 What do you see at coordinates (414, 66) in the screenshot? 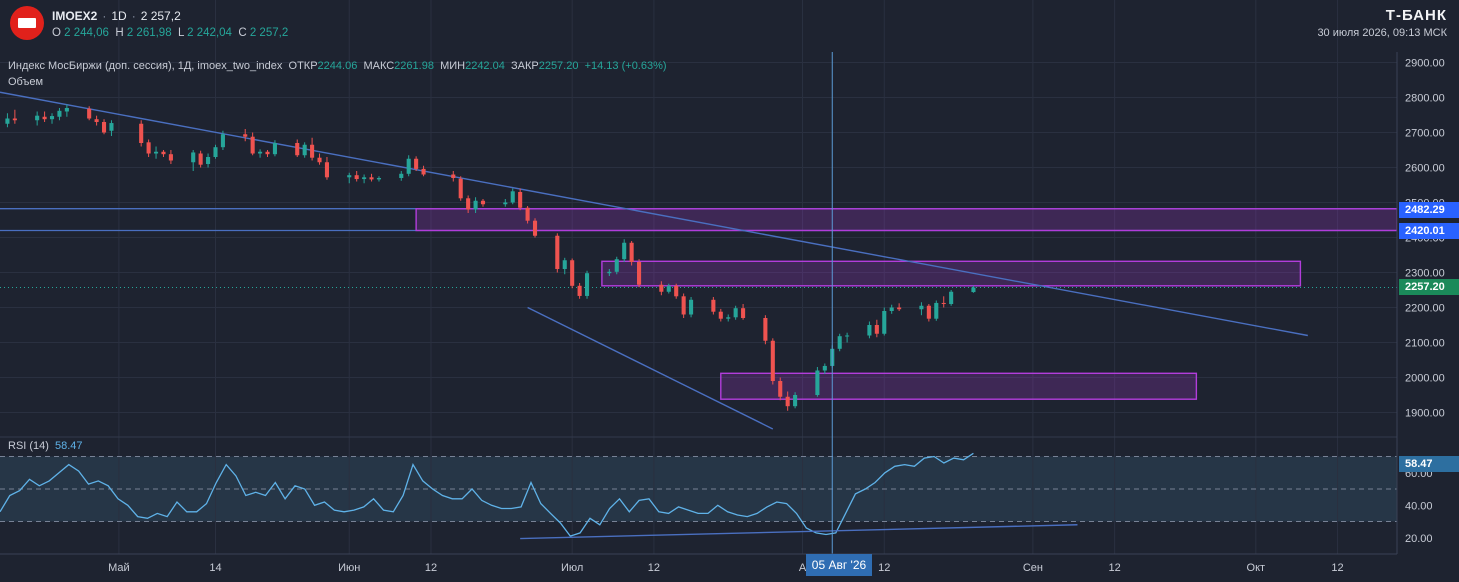
I see `legend-high: 2261.98` at bounding box center [414, 66].